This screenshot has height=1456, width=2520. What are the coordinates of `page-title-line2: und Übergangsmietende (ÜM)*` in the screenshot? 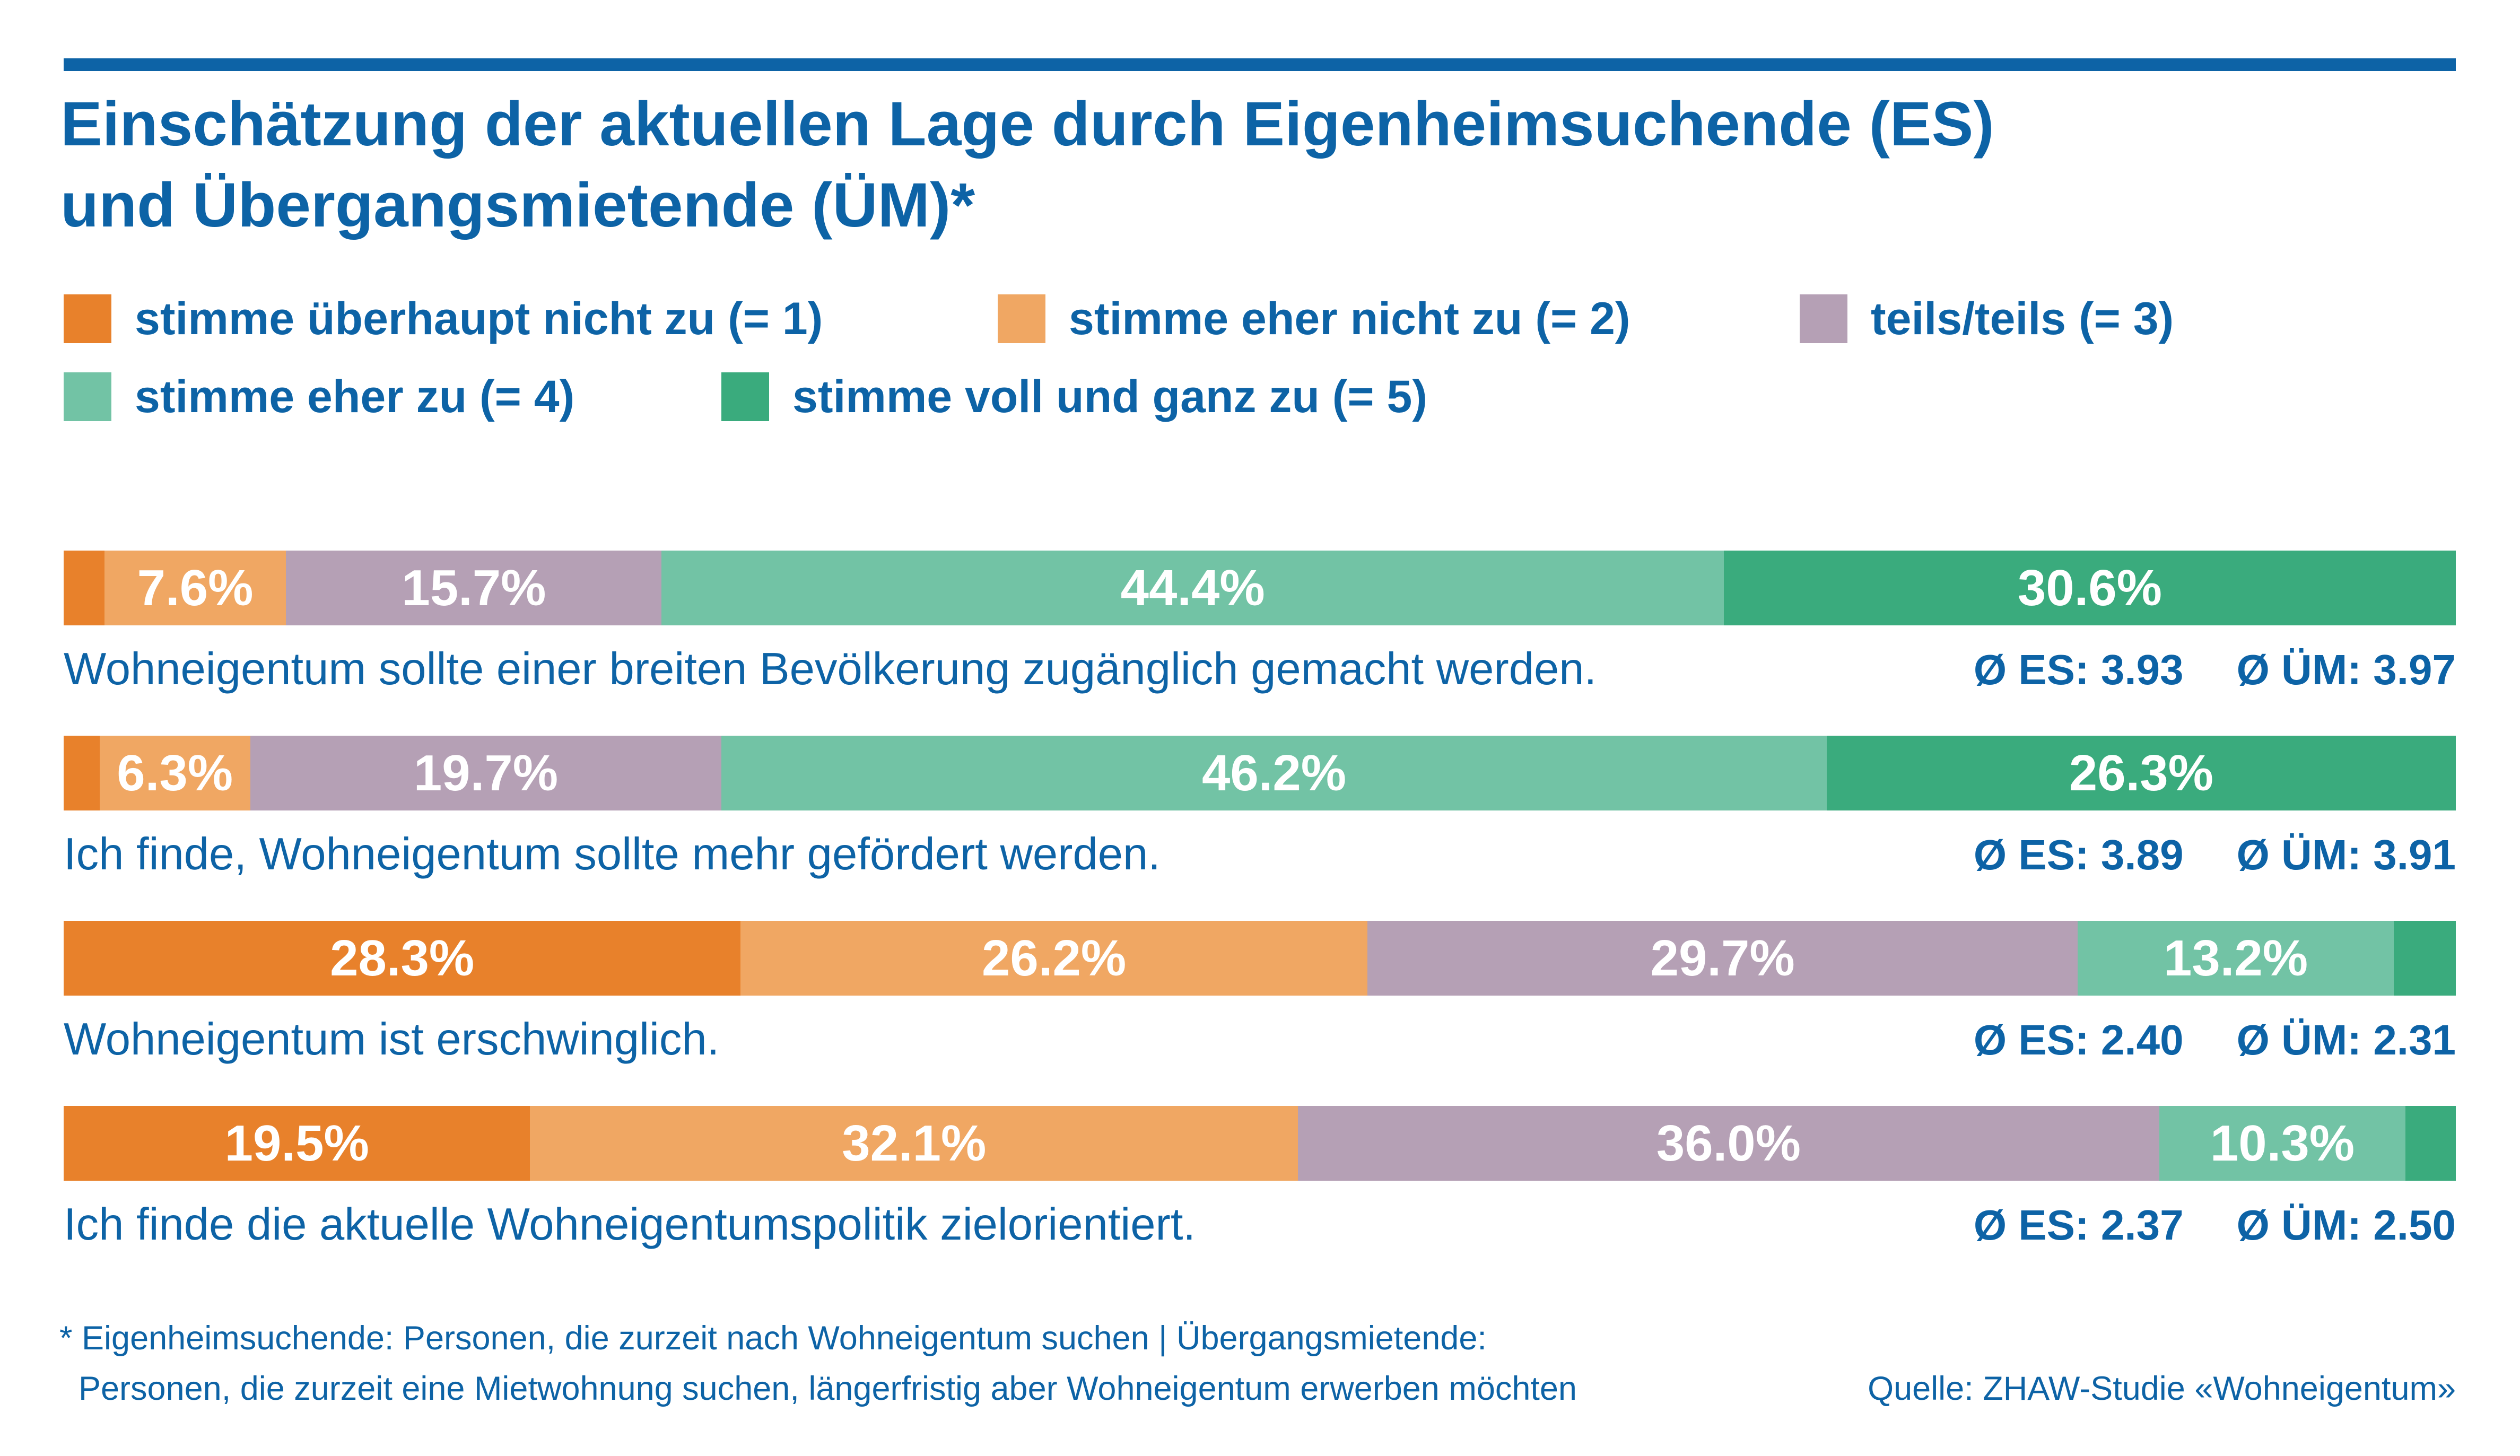 It's located at (517, 206).